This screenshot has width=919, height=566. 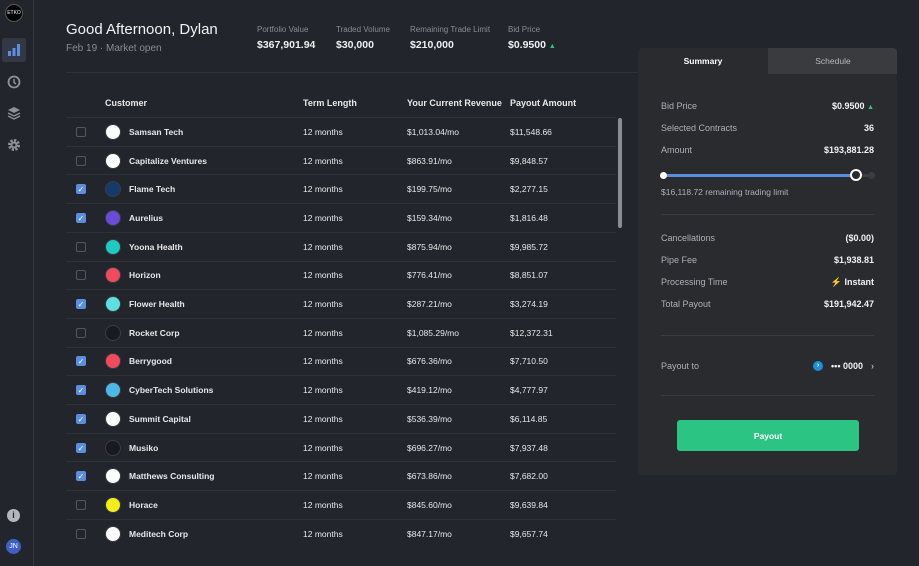 I want to click on column-header-customer: Customer, so click(x=126, y=103).